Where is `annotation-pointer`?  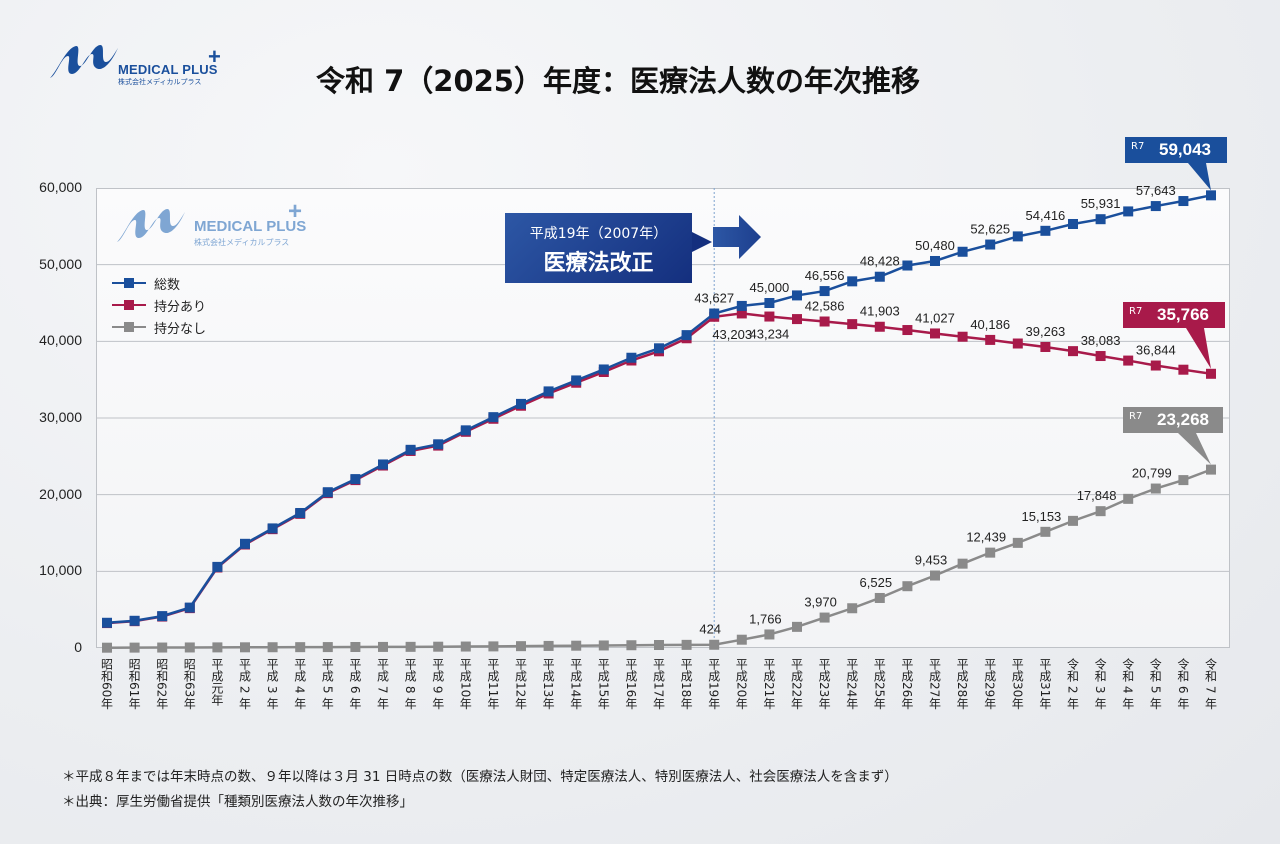
annotation-pointer is located at coordinates (702, 242).